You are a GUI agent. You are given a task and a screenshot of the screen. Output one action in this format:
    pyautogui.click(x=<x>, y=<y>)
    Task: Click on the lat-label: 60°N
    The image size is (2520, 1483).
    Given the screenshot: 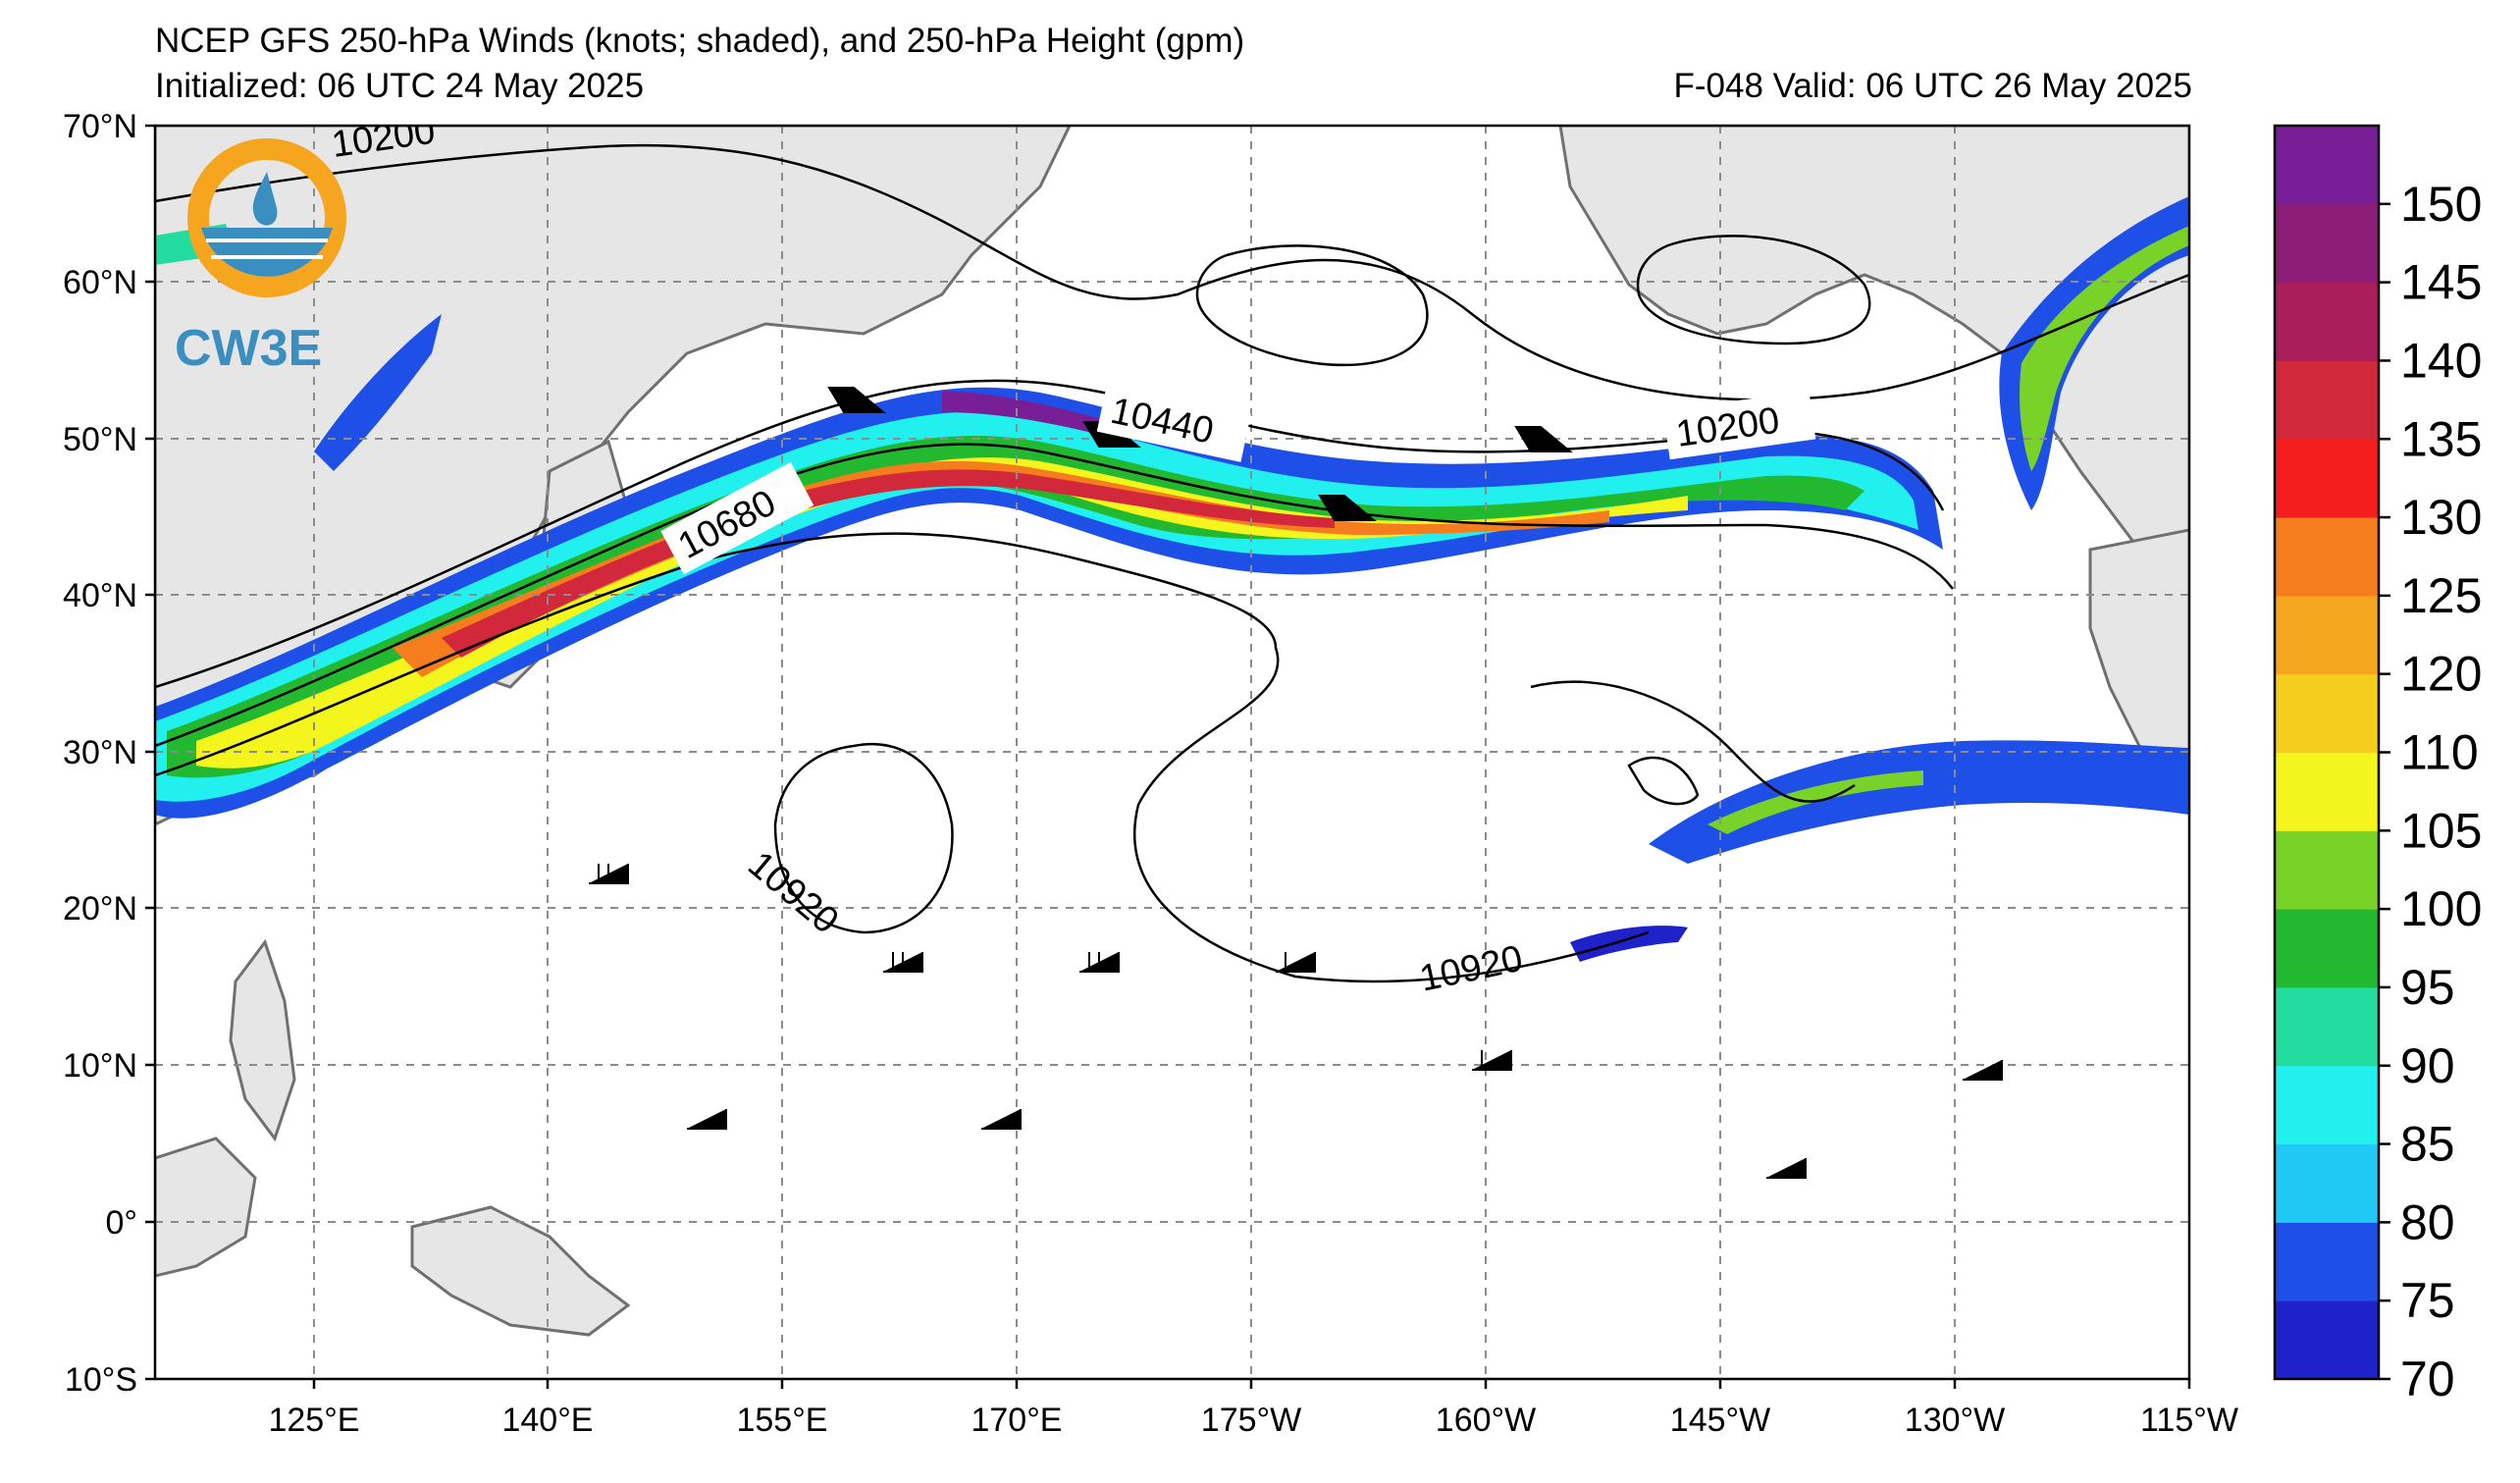 What is the action you would take?
    pyautogui.click(x=100, y=283)
    